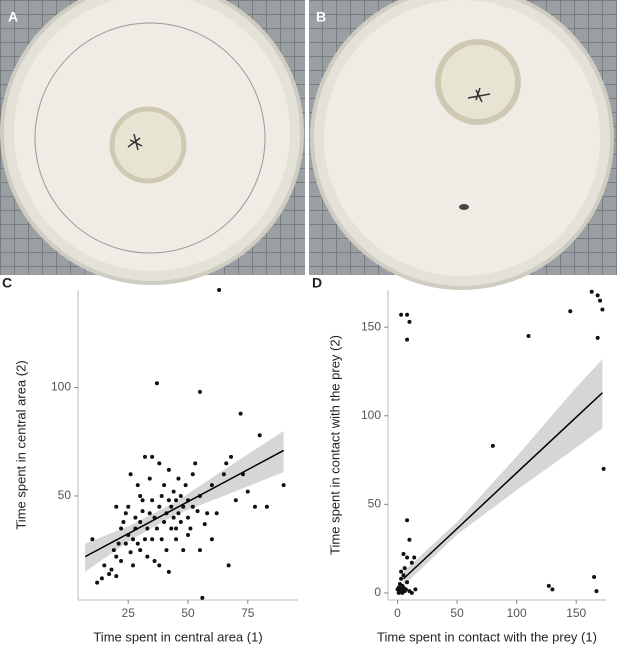  What do you see at coordinates (371, 326) in the screenshot?
I see `y-tick-label: 150` at bounding box center [371, 326].